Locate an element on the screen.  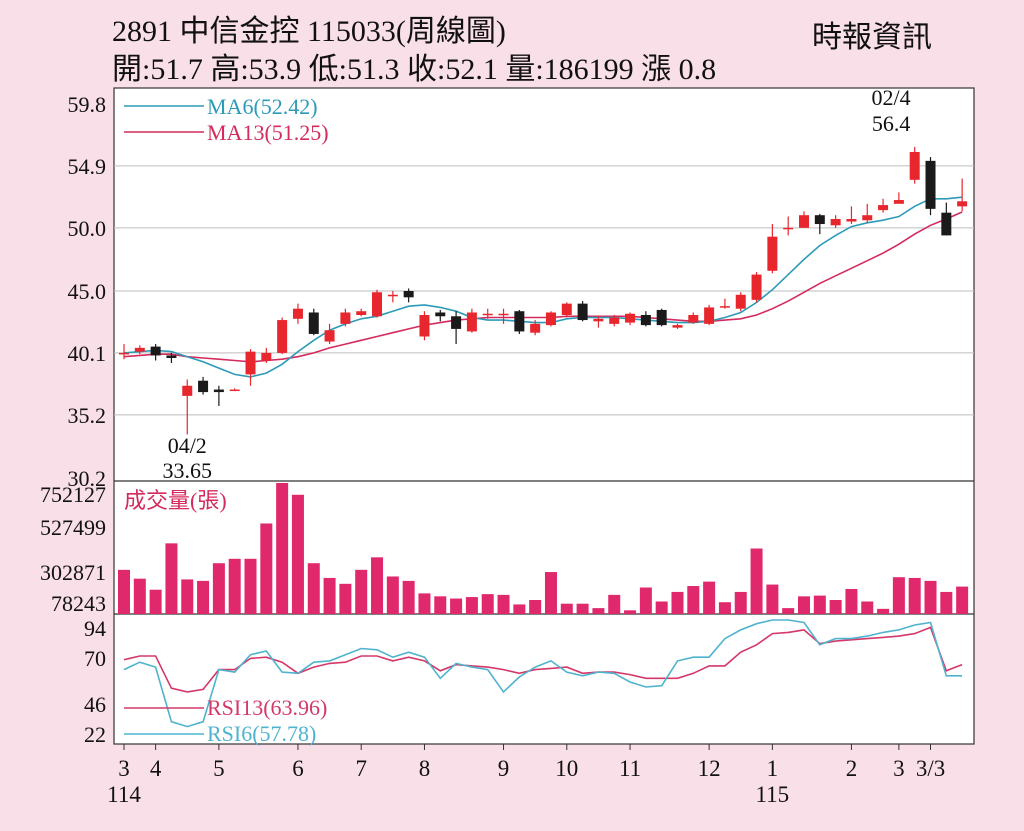
chart-title: 2891 中信金控 115033(周線圖) is located at coordinates (309, 31).